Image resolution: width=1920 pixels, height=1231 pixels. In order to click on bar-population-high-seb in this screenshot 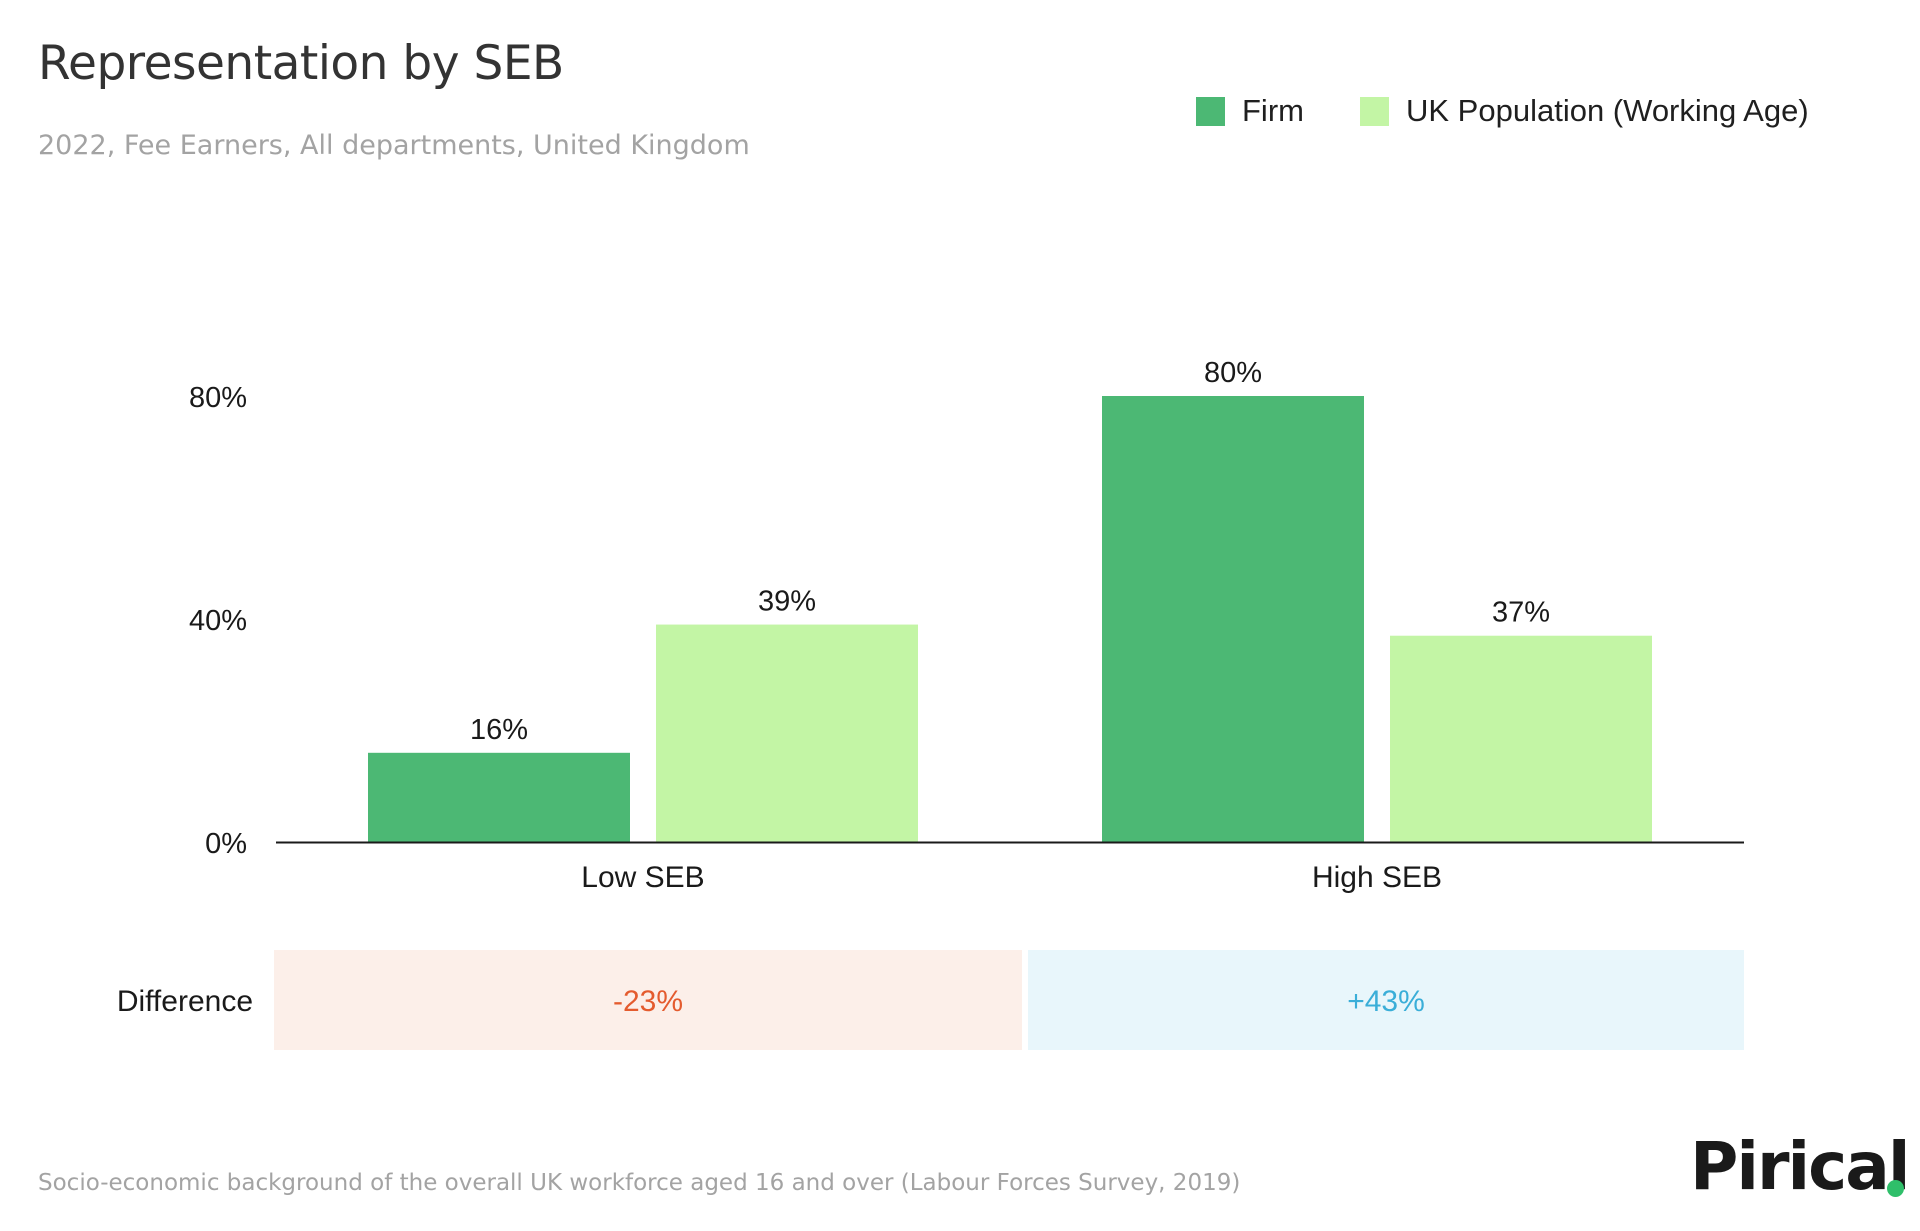, I will do `click(1521, 738)`.